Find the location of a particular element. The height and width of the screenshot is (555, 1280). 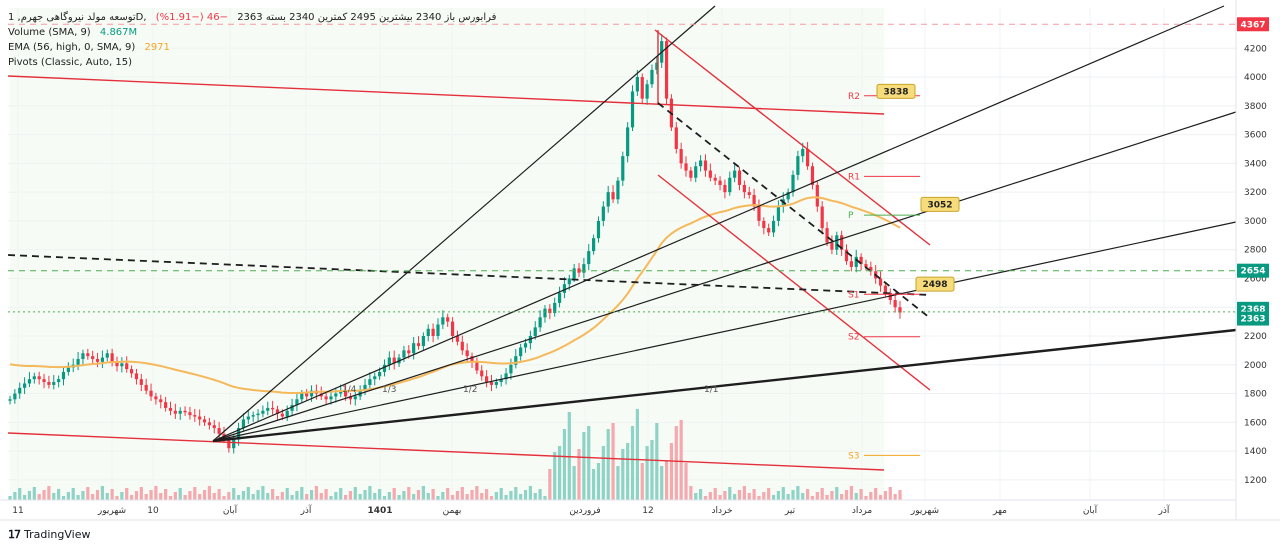

legend-volume-row: Volume (SMA, 9) 4.867M is located at coordinates (252, 32).